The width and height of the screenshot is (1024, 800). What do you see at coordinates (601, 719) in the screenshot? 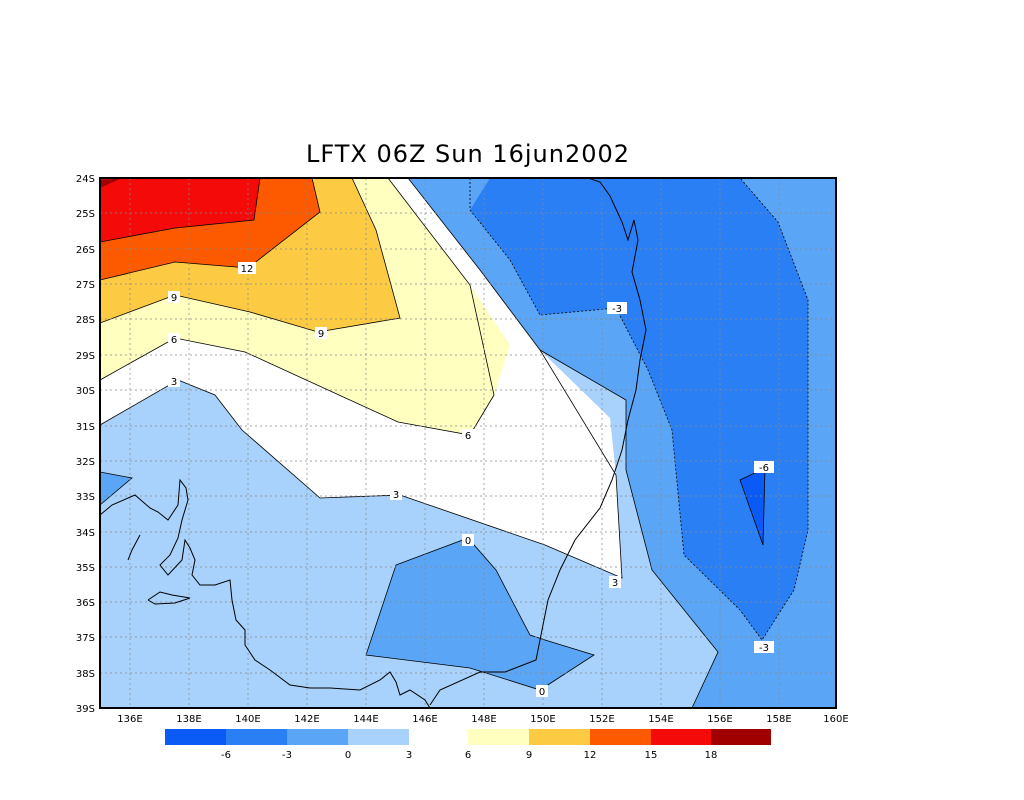
I see `lon-tick-label: 152E` at bounding box center [601, 719].